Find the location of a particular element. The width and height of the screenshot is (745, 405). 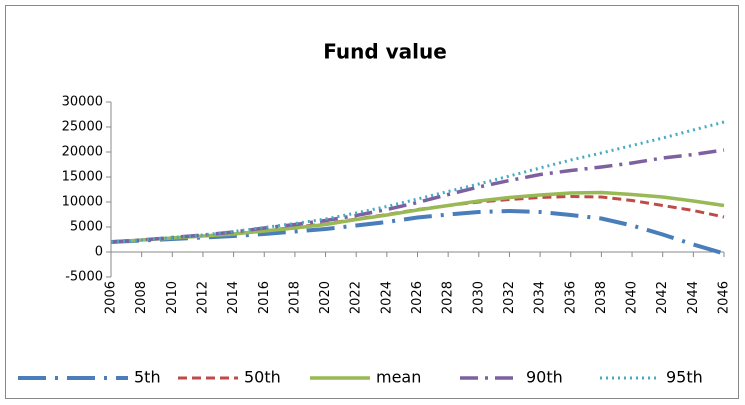

legend-label: mean is located at coordinates (398, 377).